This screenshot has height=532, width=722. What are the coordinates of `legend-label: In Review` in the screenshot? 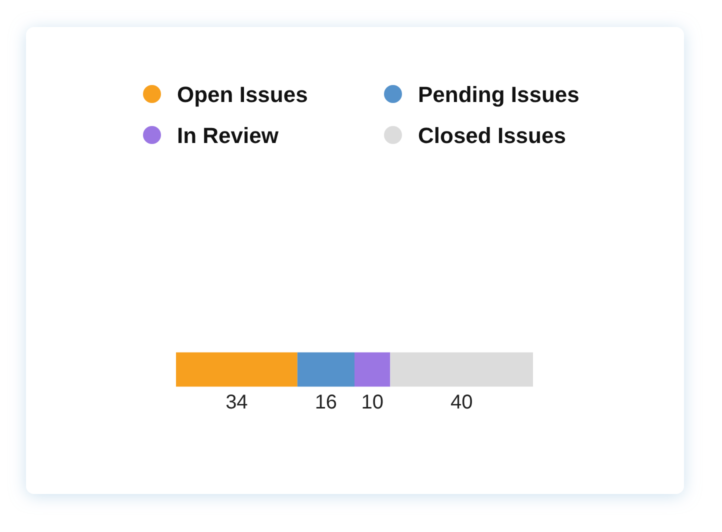 It's located at (228, 135).